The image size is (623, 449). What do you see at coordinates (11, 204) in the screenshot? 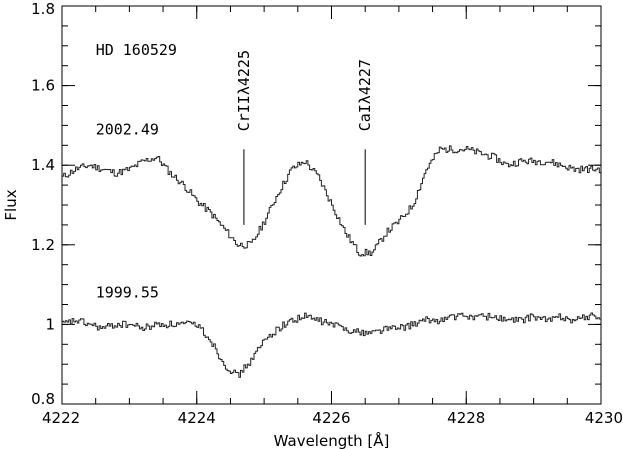
I see `y-axis-label: Flux` at bounding box center [11, 204].